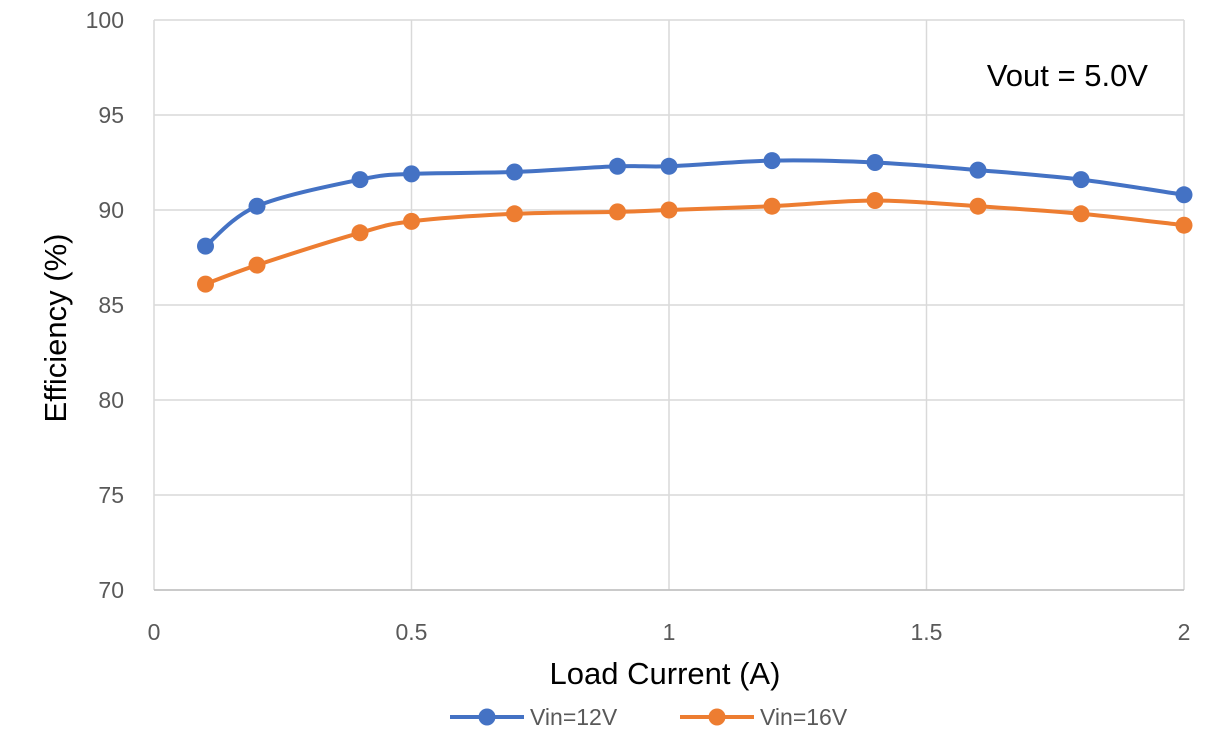 This screenshot has width=1210, height=752. What do you see at coordinates (1067, 75) in the screenshot?
I see `vout-annotation: Vout = 5.0V` at bounding box center [1067, 75].